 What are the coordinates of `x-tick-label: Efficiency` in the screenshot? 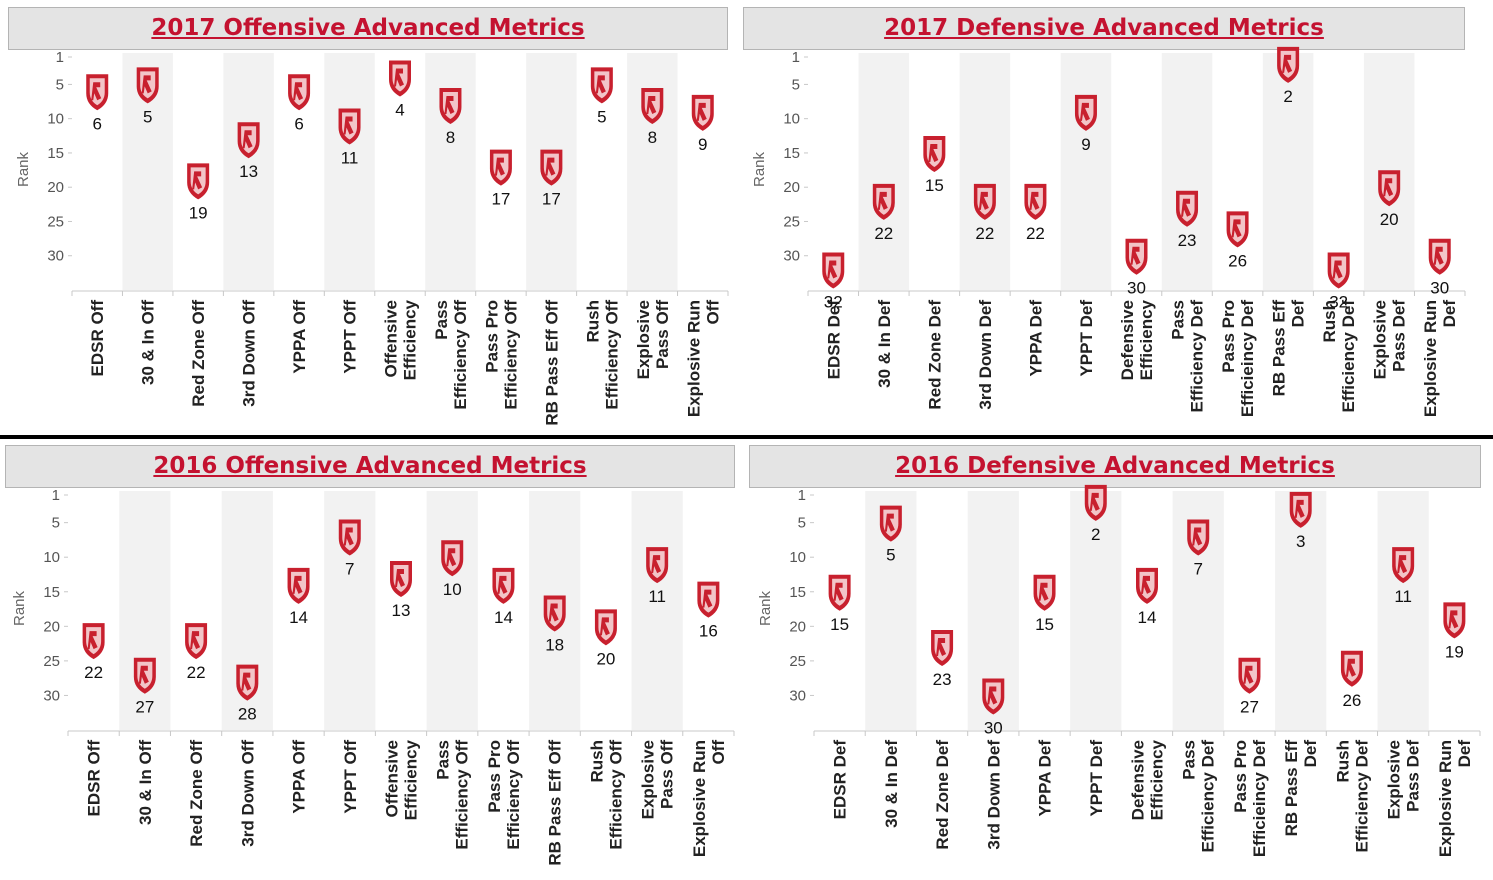 It's located at (411, 779).